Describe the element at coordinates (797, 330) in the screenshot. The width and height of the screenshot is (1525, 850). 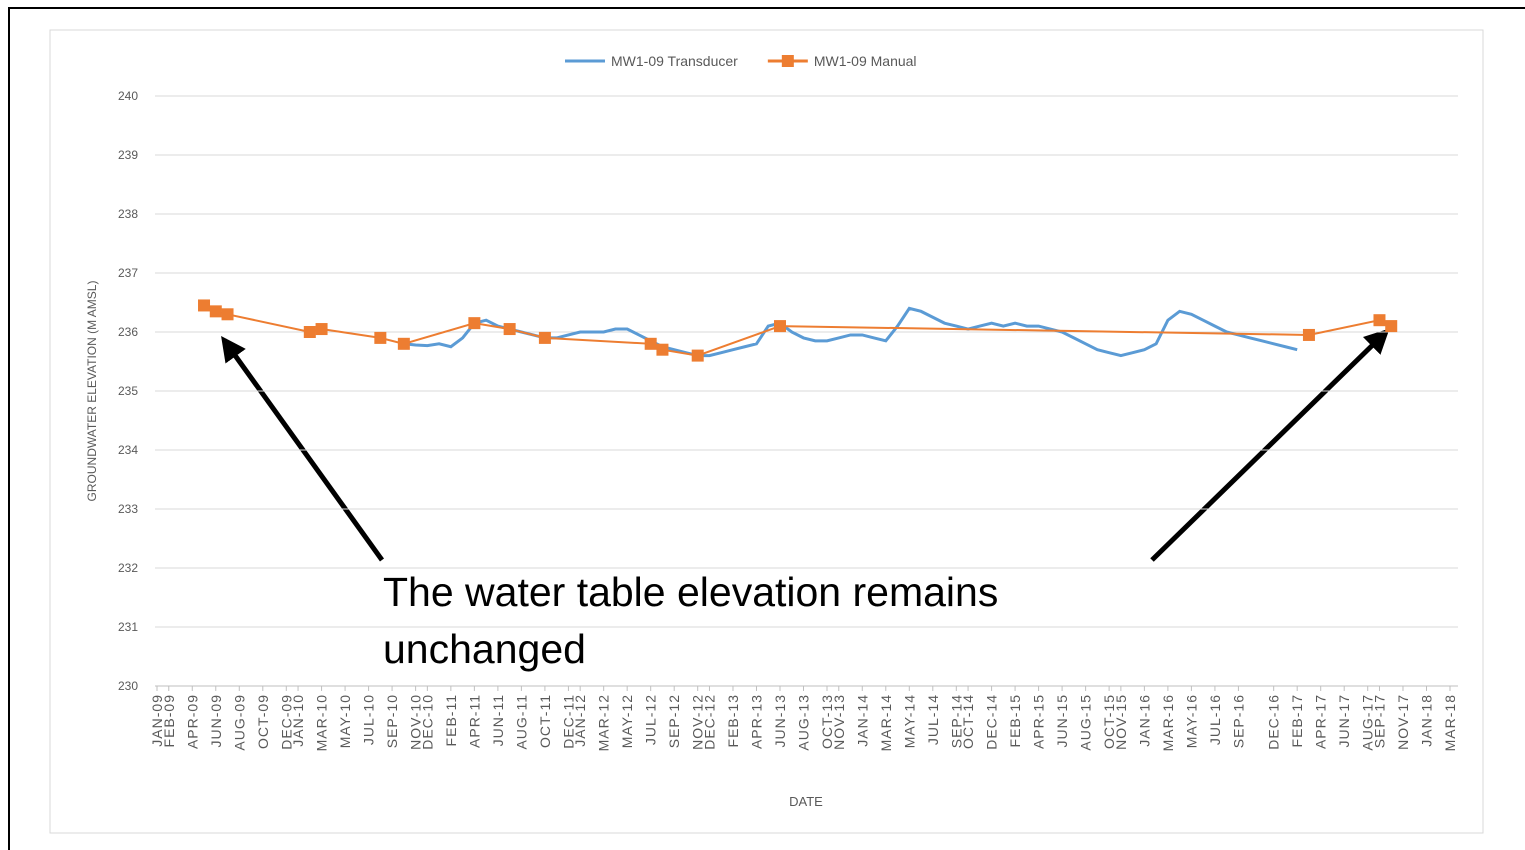
I see `series-line` at that location.